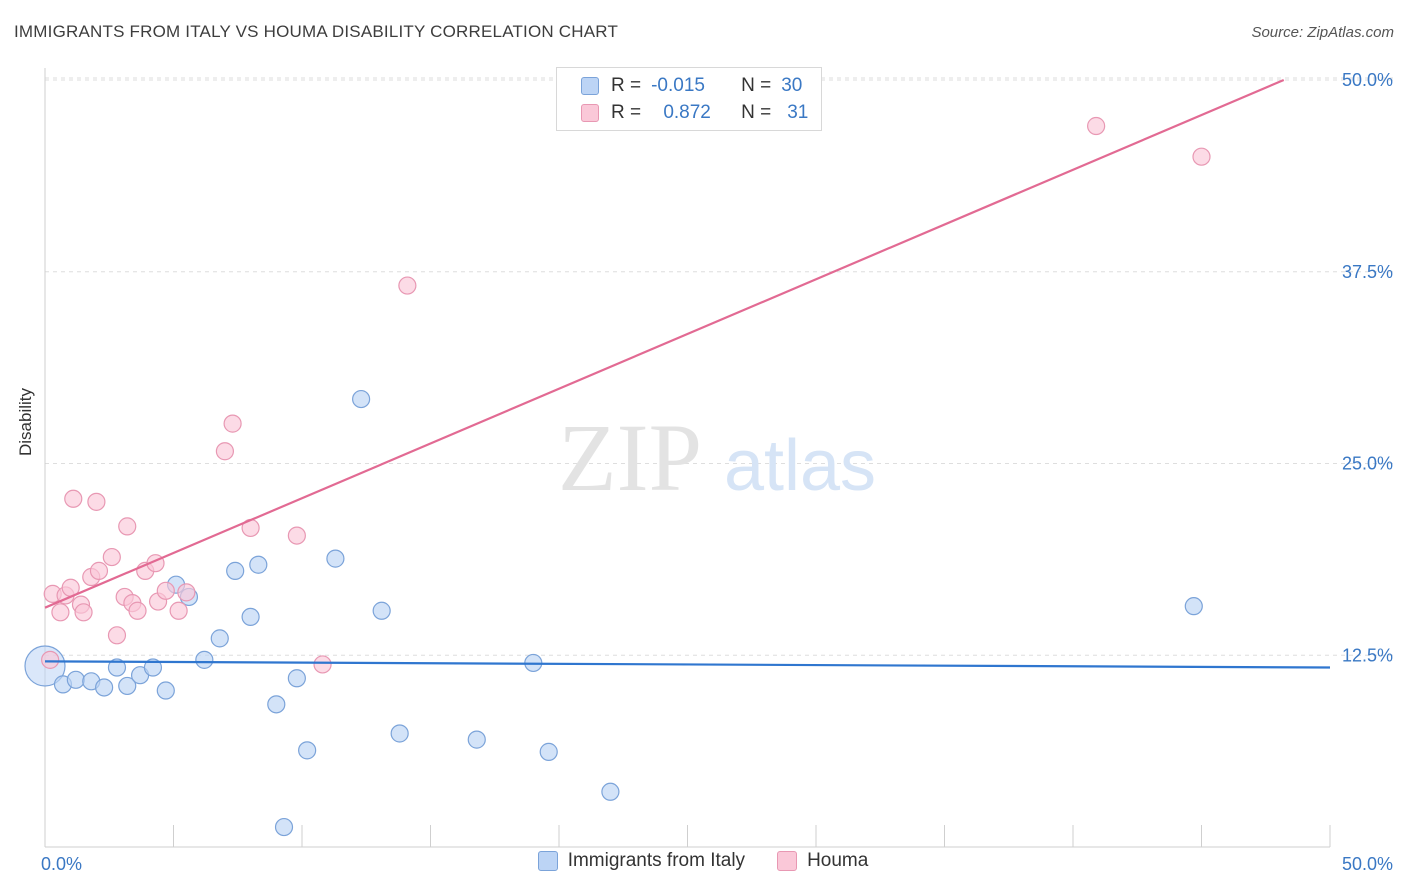 The image size is (1406, 892). I want to click on x-tick-label: 0.0%, so click(61, 864).